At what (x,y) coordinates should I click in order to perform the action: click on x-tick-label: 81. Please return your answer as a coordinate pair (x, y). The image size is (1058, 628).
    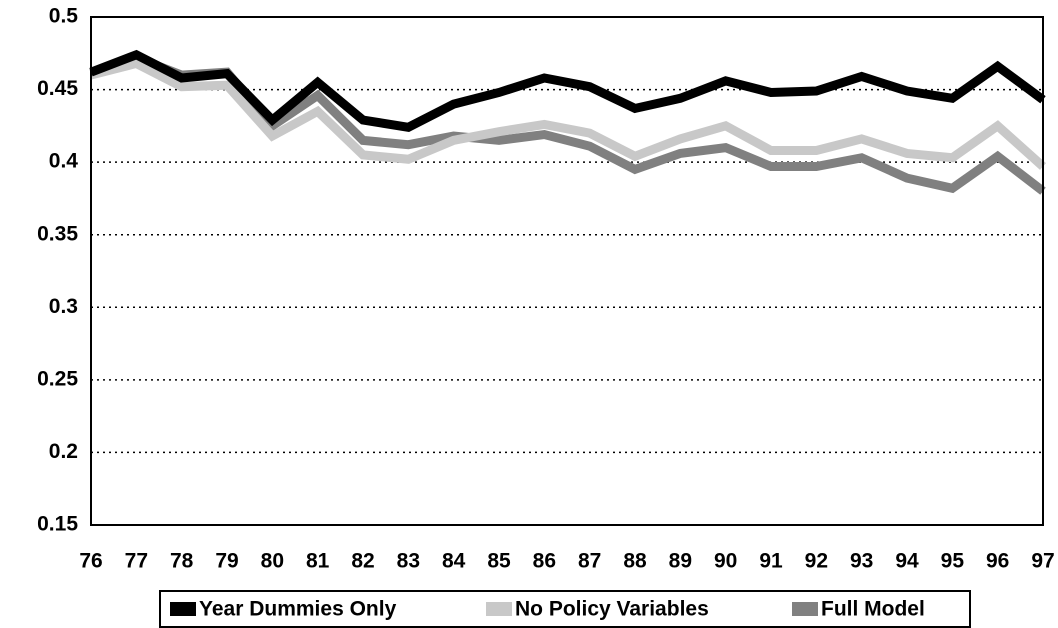
    Looking at the image, I should click on (318, 561).